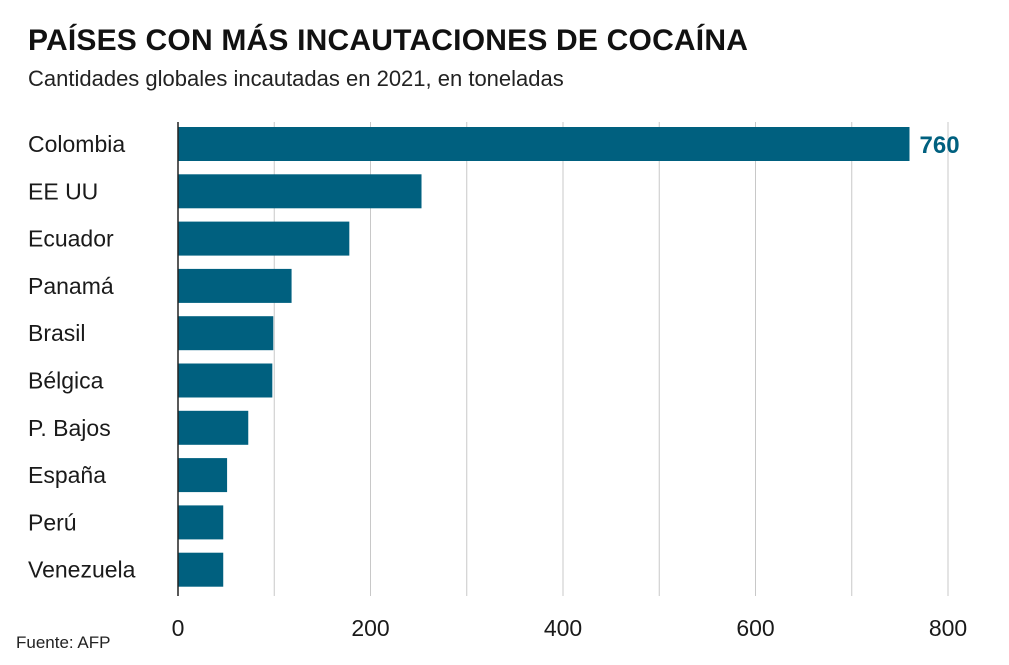 Image resolution: width=1009 pixels, height=665 pixels. What do you see at coordinates (178, 628) in the screenshot?
I see `x-tick-label: 0` at bounding box center [178, 628].